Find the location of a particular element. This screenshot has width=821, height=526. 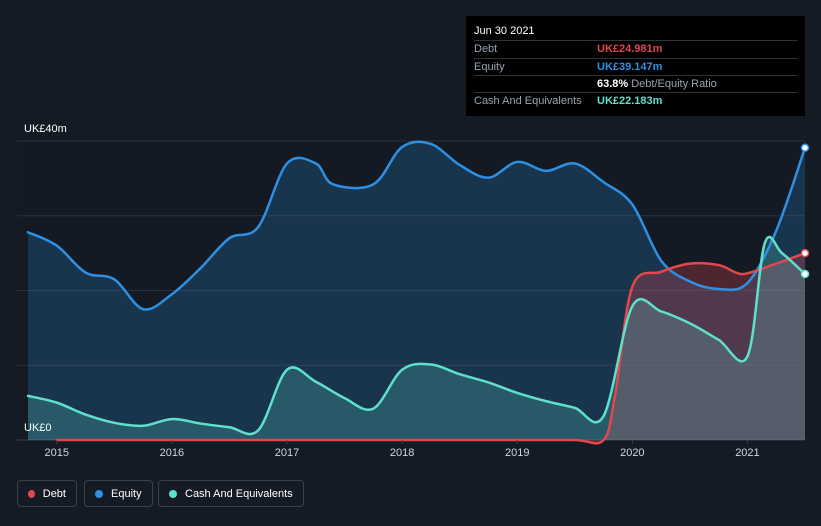

equity-legend-dot-icon is located at coordinates (99, 493).